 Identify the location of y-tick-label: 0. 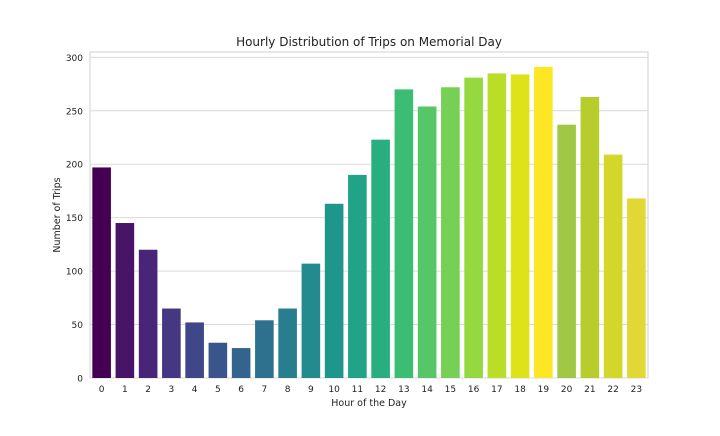
(80, 380).